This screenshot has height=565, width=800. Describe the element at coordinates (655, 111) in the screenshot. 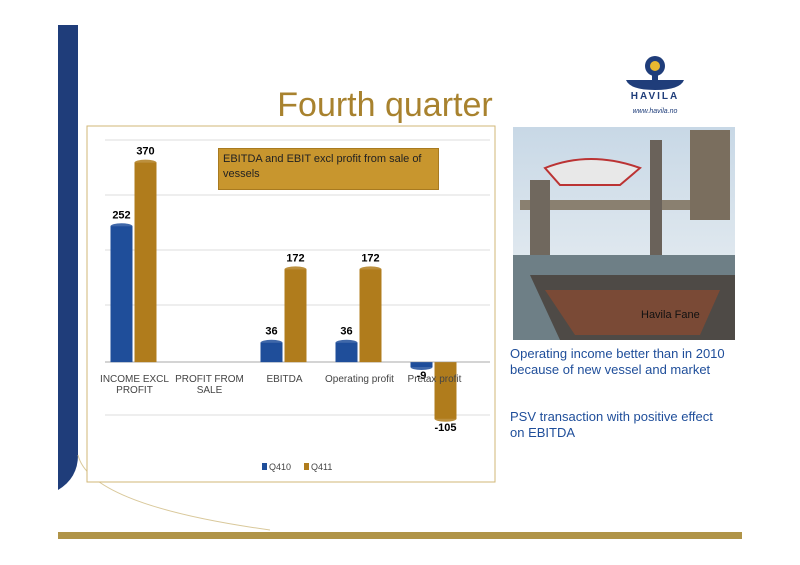

I see `logo-url: www.havila.no` at that location.